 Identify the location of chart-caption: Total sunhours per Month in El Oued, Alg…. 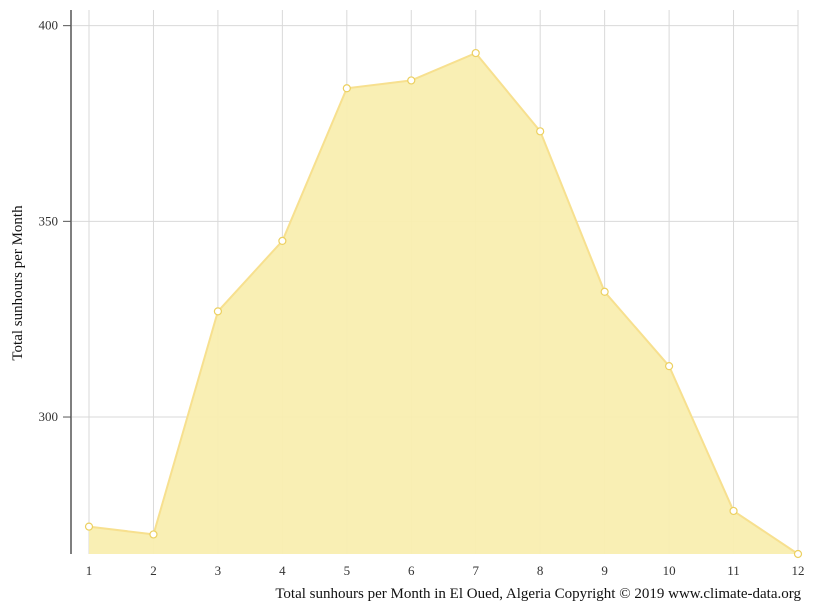
(538, 594).